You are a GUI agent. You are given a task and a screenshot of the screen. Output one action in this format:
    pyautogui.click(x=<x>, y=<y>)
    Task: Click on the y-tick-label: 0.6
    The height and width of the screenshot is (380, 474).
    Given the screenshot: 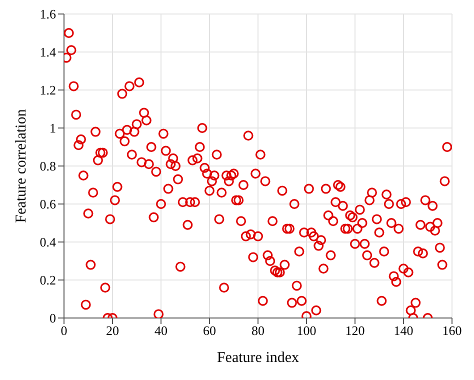 What is the action you would take?
    pyautogui.click(x=48, y=204)
    